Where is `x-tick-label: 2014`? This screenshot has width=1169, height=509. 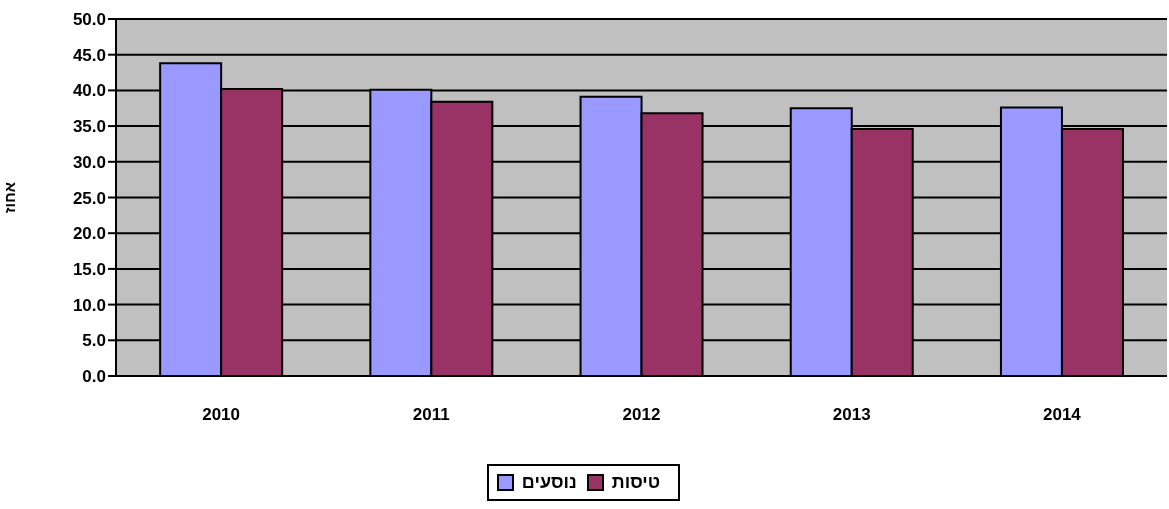
x-tick-label: 2014 is located at coordinates (1062, 415).